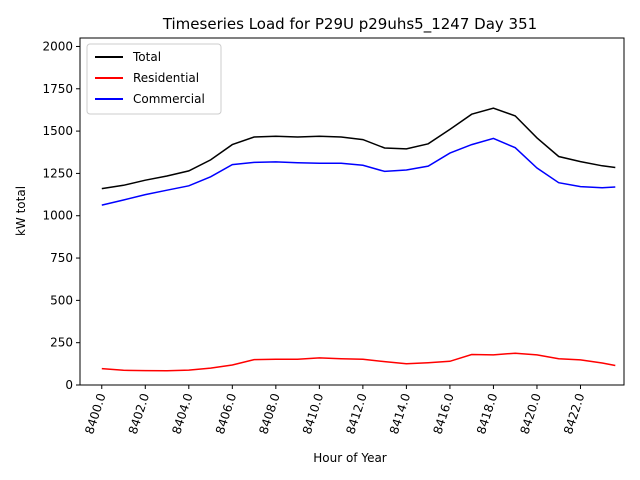 This screenshot has width=640, height=480. Describe the element at coordinates (269, 414) in the screenshot. I see `x-tick-label: 8408.0` at that location.